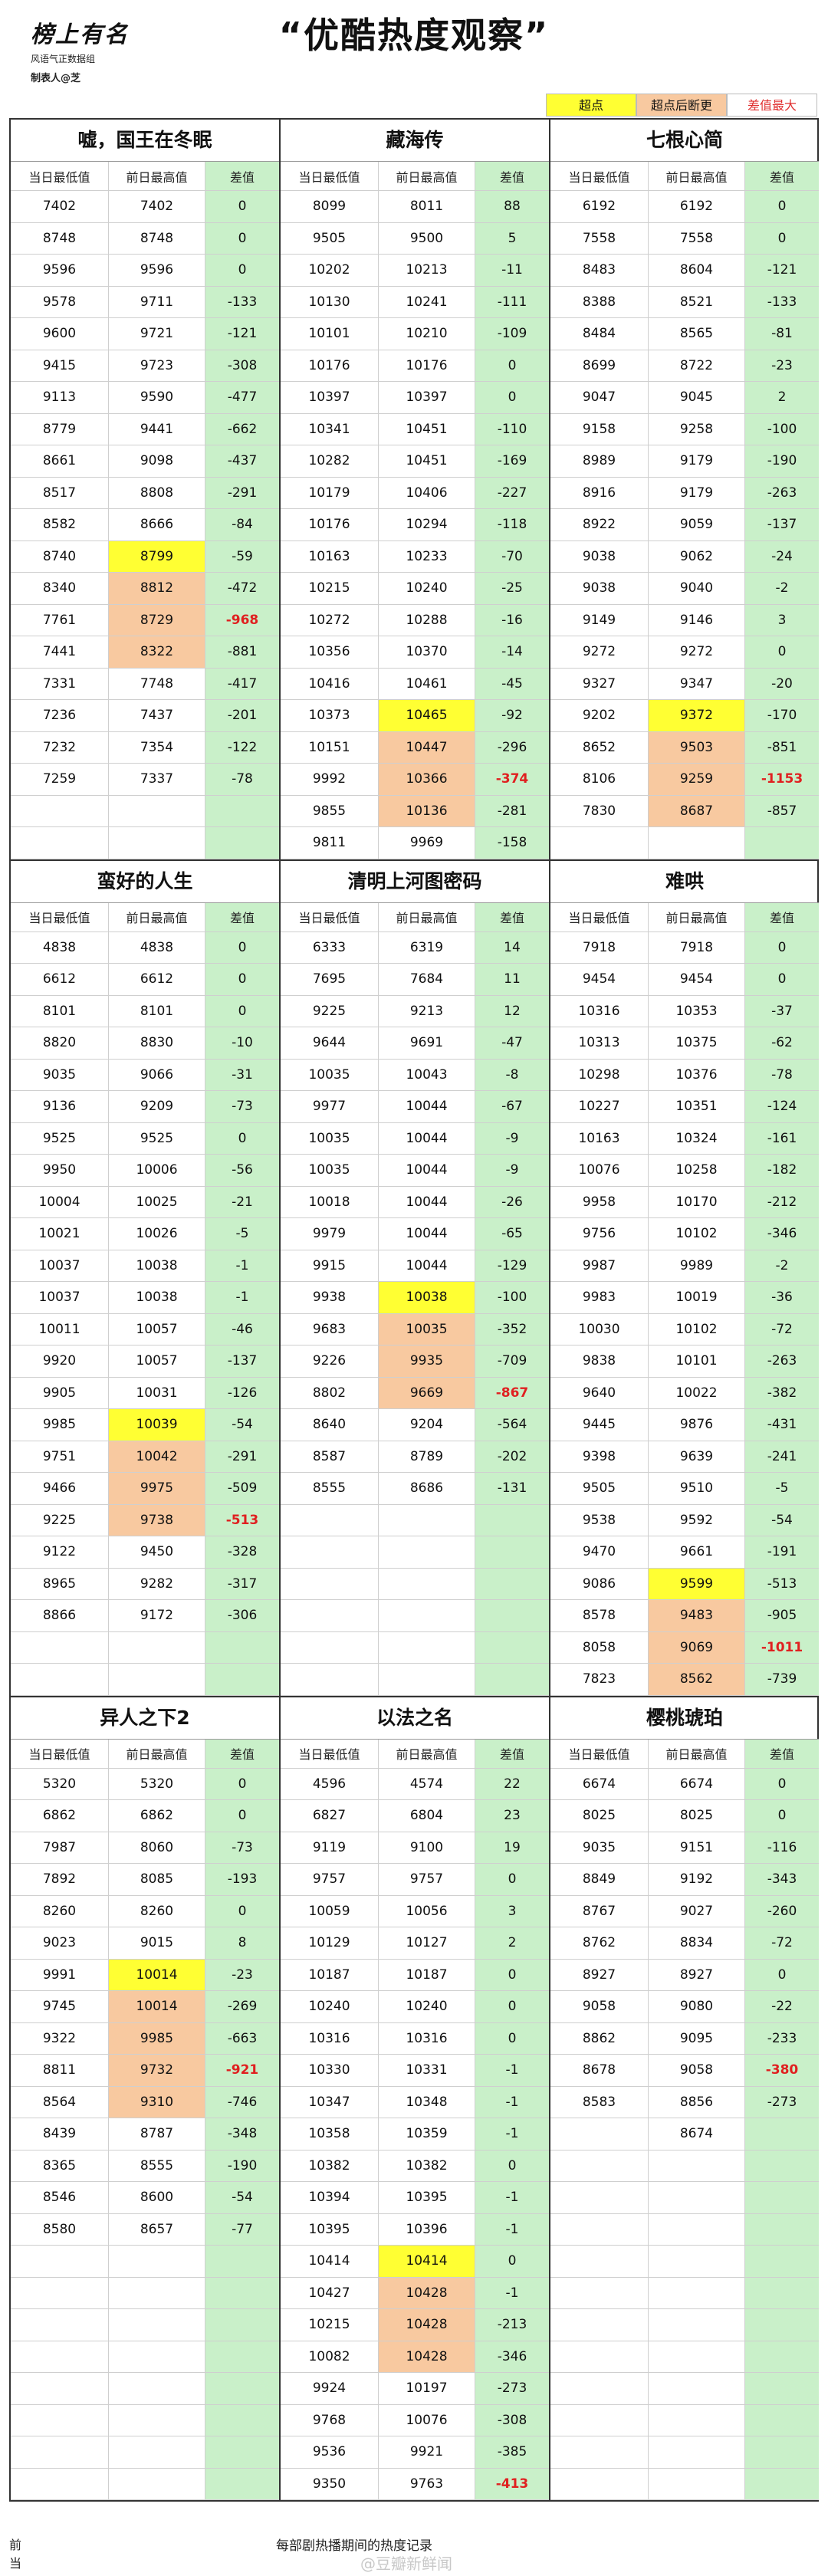  I want to click on table-row: 9505 9500 5, so click(415, 238).